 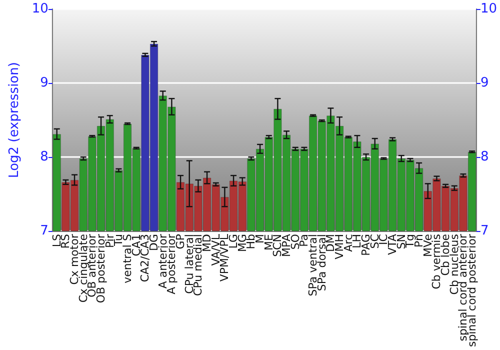 I want to click on y-tick-label: 7, so click(x=44, y=231).